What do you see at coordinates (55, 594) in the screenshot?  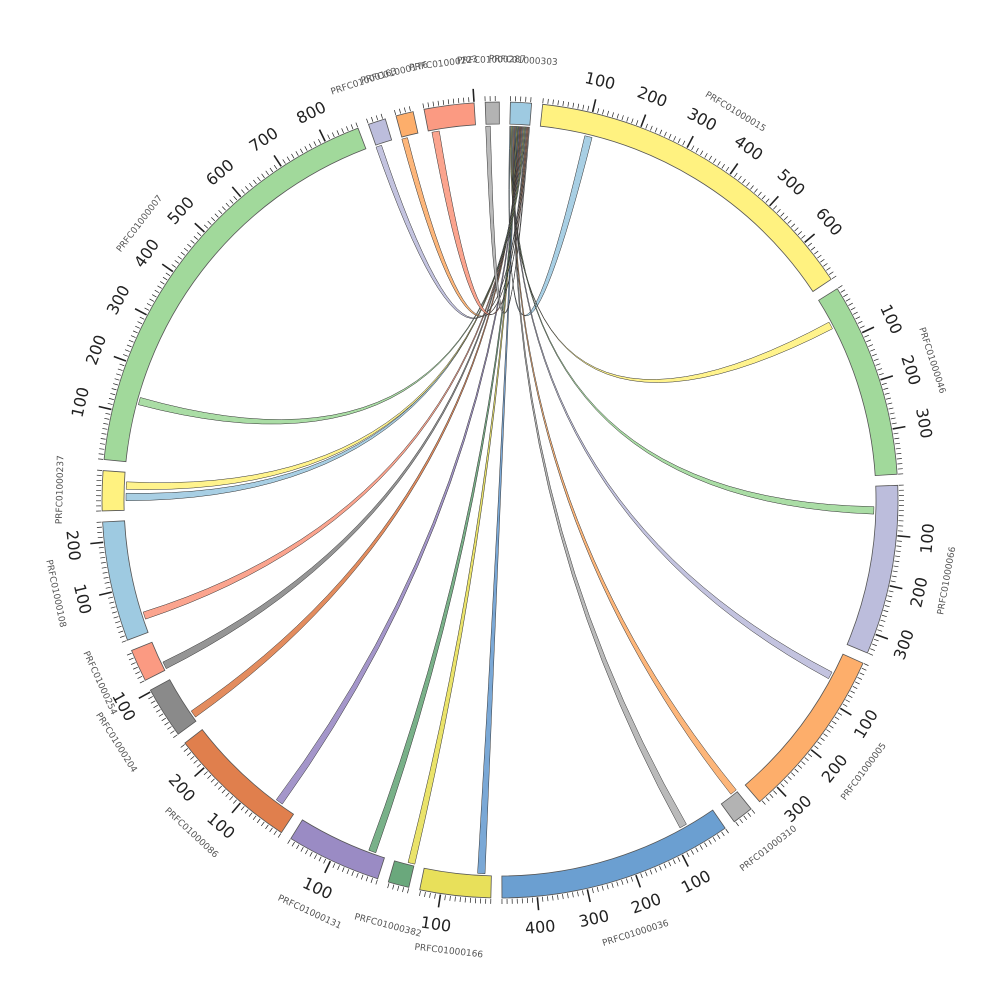 I see `segment-name-prfc01000108: PRFC01000108` at bounding box center [55, 594].